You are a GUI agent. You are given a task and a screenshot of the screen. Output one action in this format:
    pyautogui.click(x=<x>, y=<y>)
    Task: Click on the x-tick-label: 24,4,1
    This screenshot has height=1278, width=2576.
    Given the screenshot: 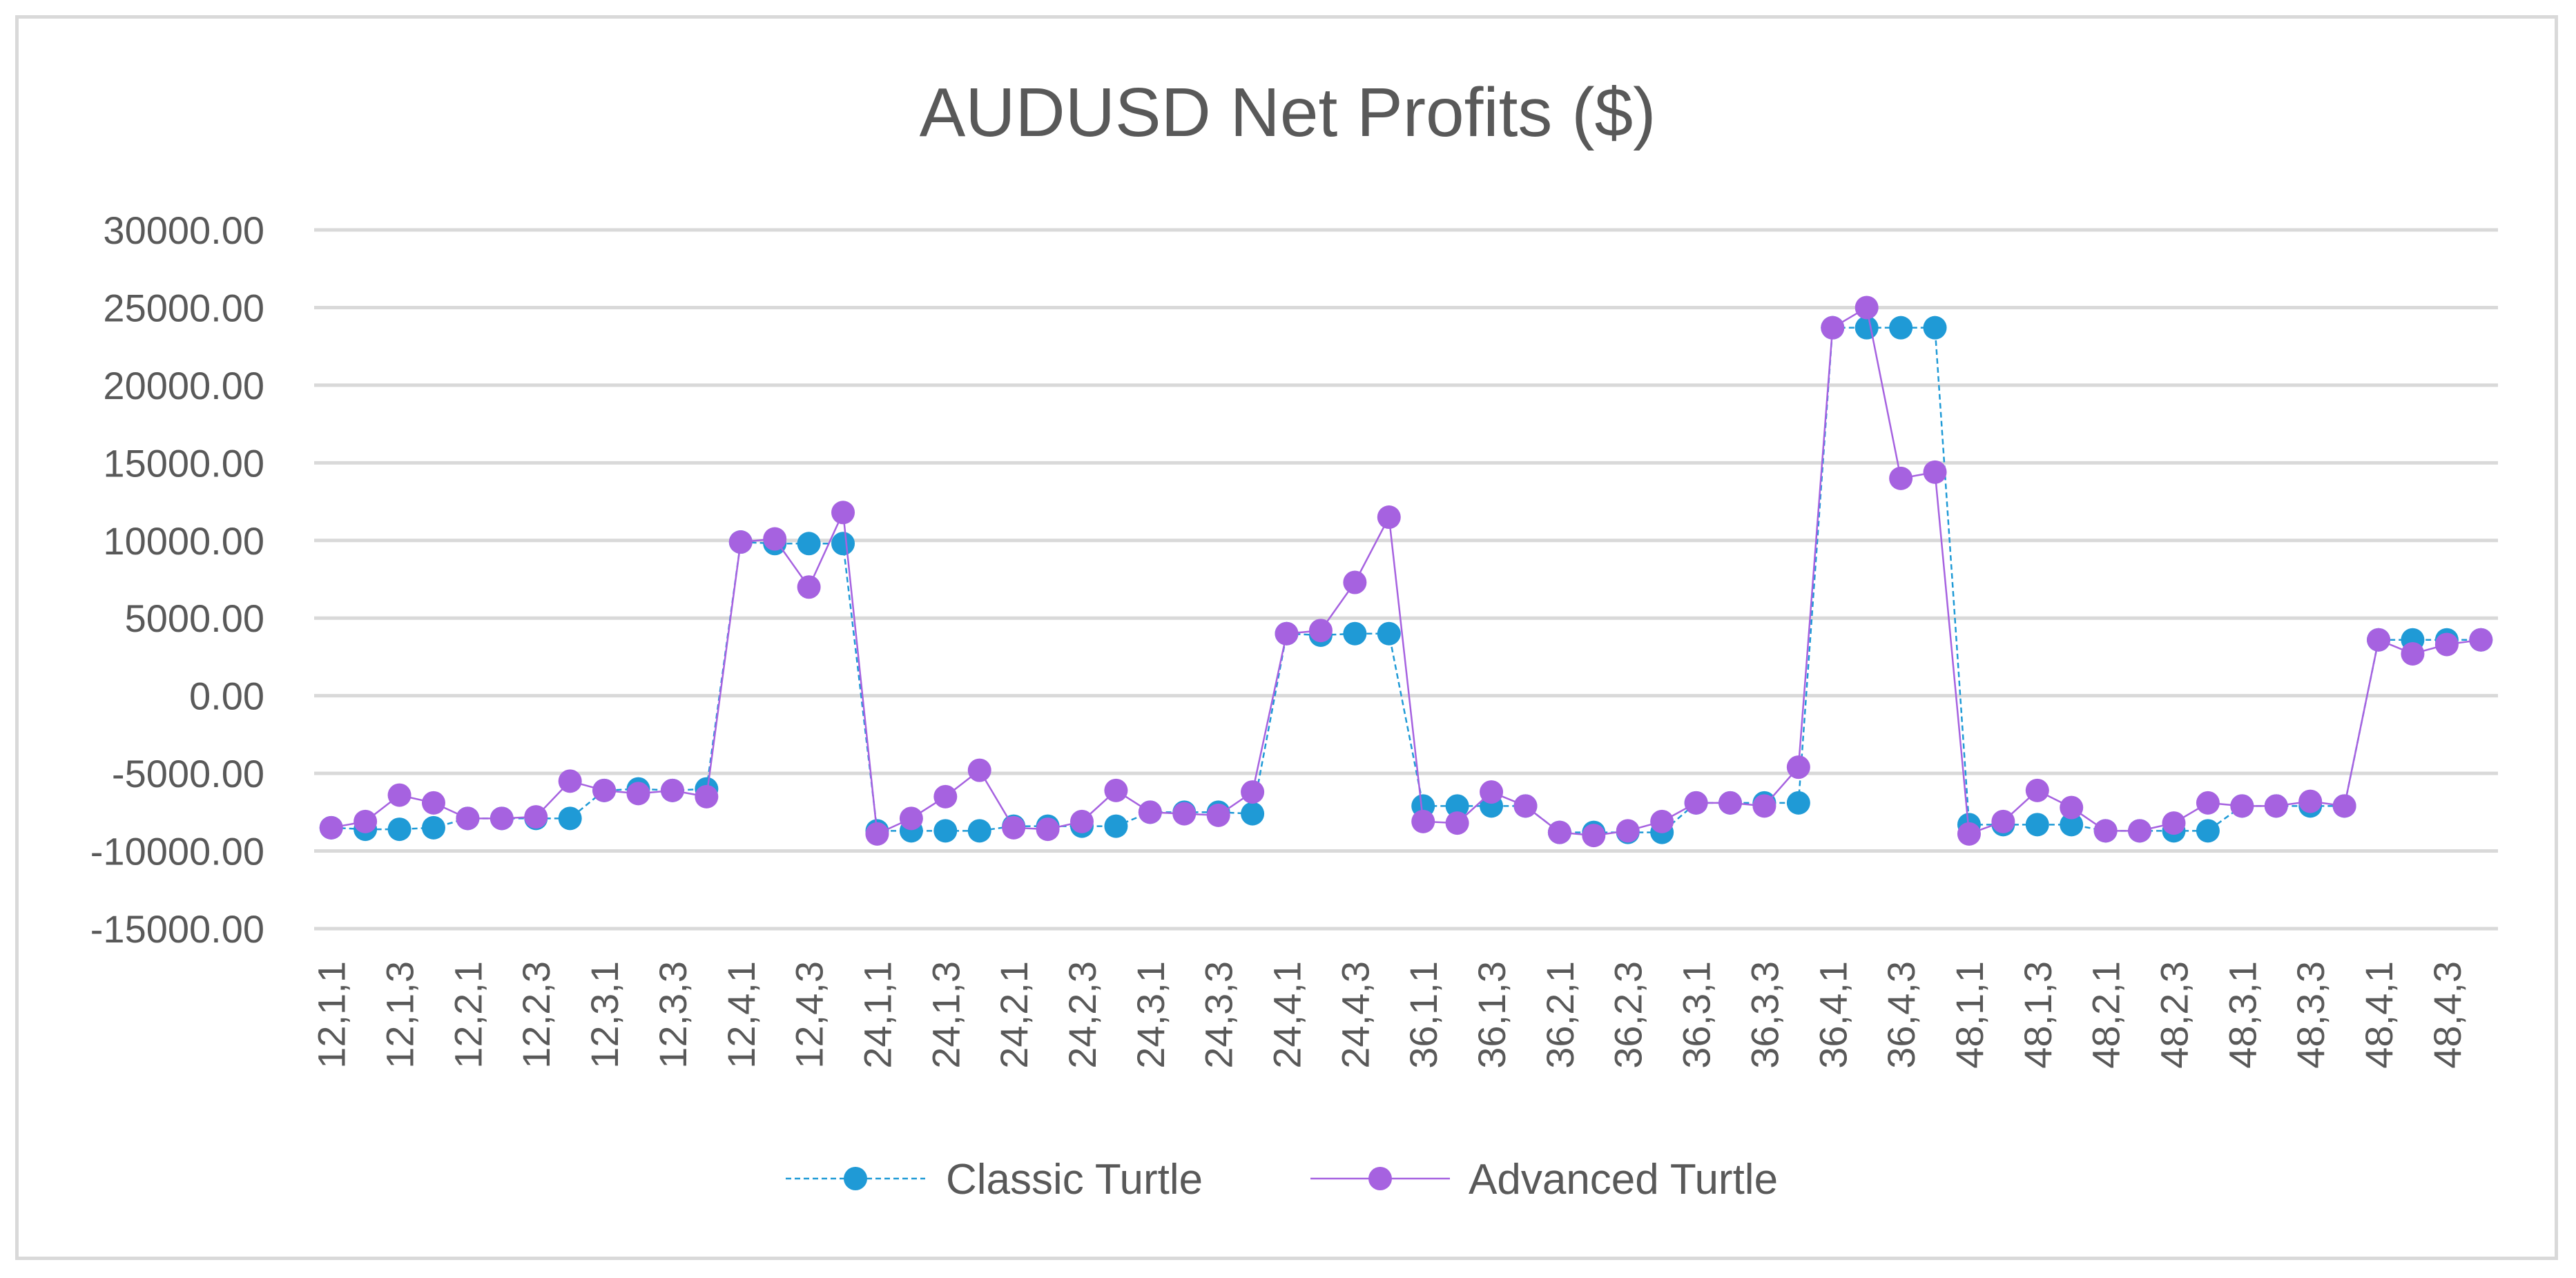 What is the action you would take?
    pyautogui.click(x=1287, y=1015)
    